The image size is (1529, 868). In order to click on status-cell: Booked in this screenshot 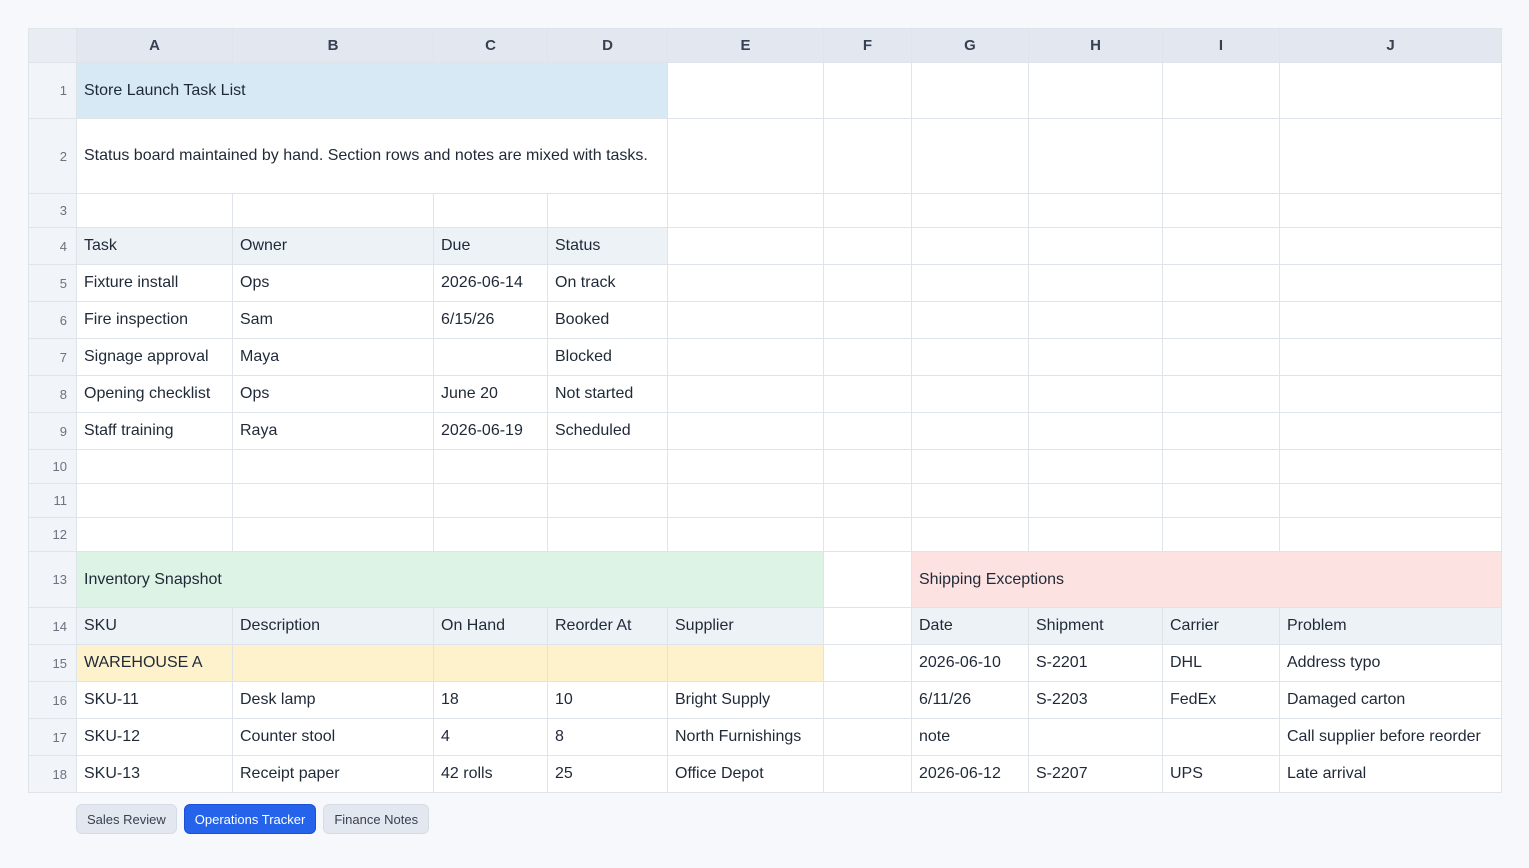, I will do `click(607, 320)`.